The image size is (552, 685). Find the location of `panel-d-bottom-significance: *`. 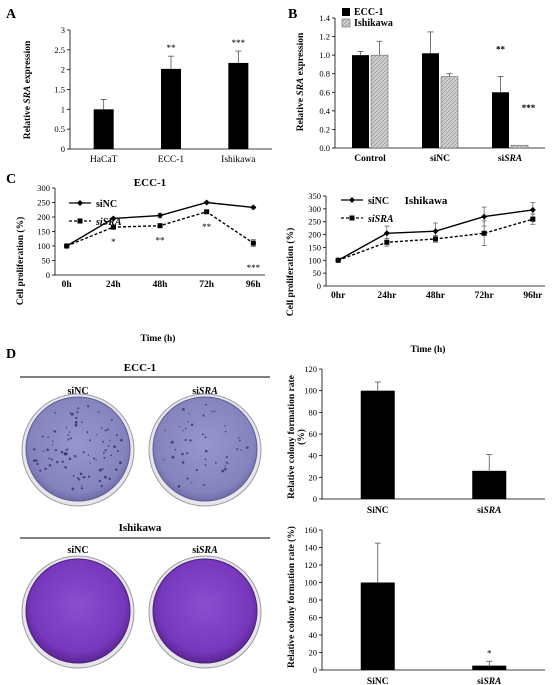

panel-d-bottom-significance: * is located at coordinates (489, 653).